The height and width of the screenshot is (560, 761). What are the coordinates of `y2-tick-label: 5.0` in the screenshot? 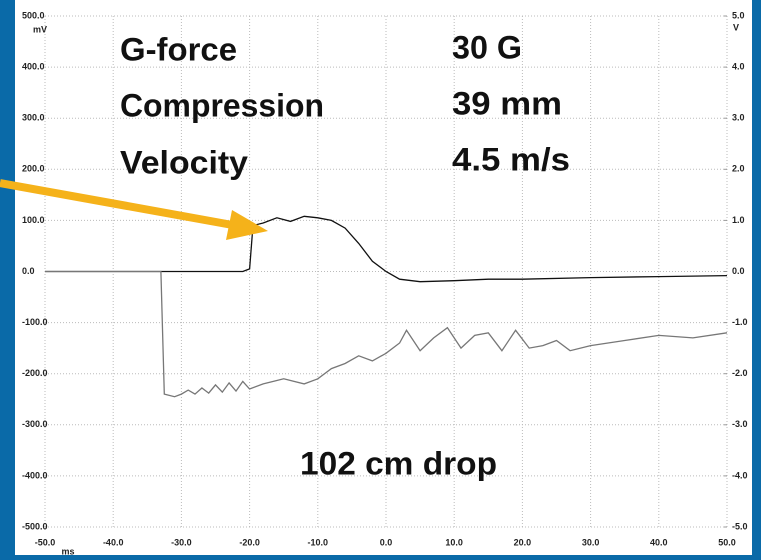 It's located at (738, 15).